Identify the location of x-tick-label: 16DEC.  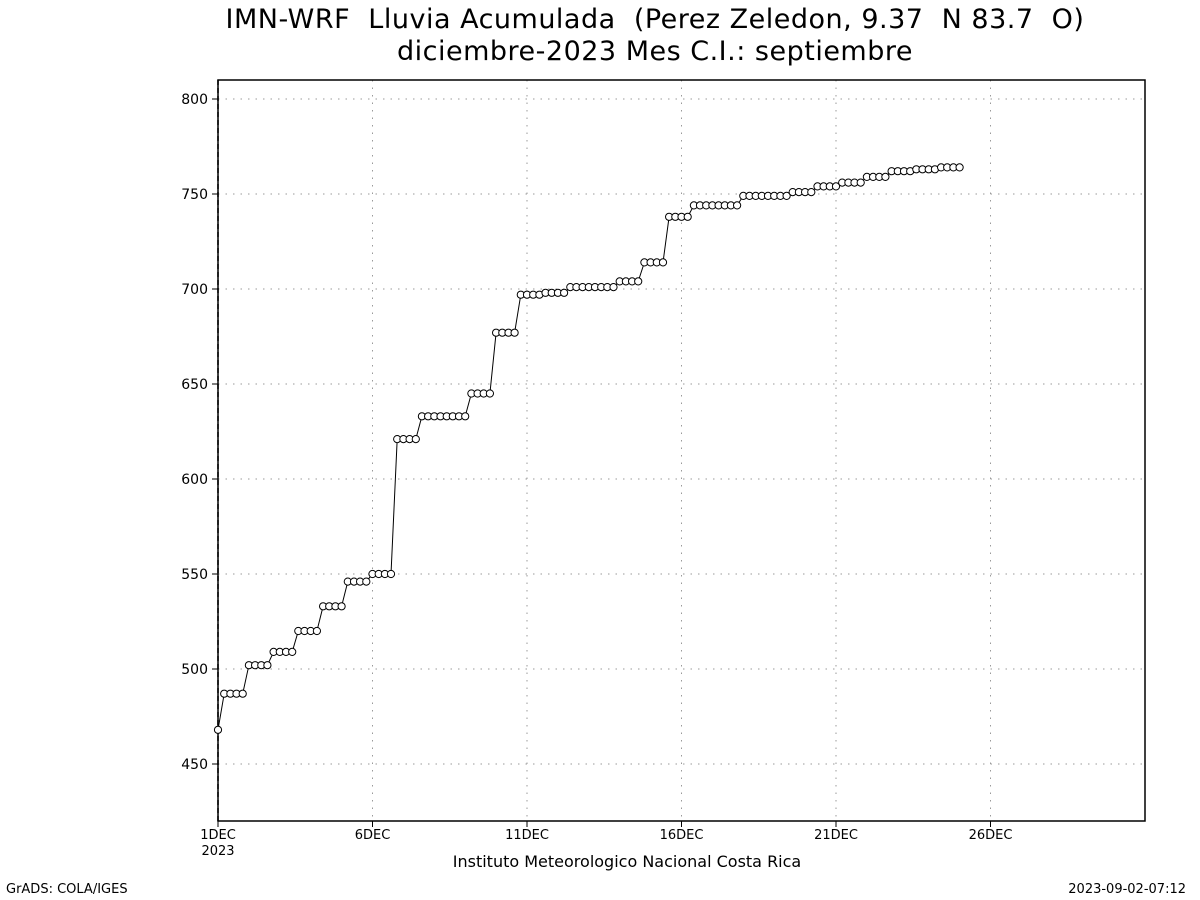
(682, 835).